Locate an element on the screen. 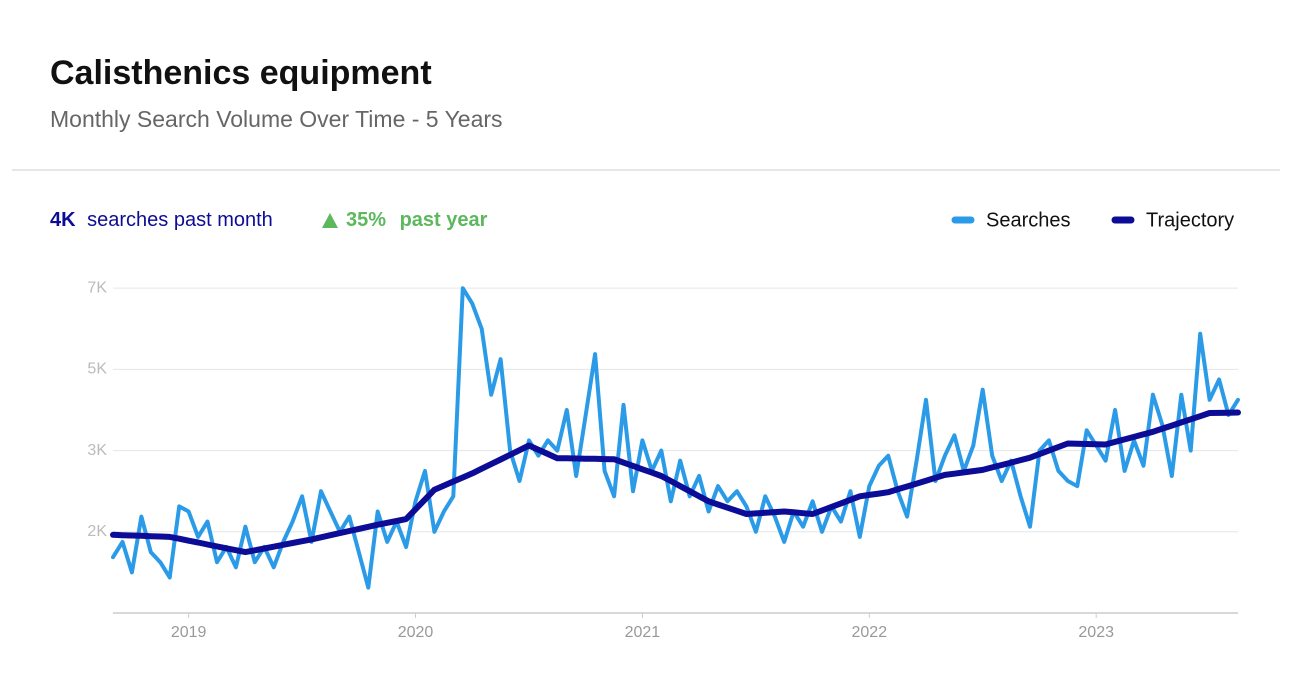 The height and width of the screenshot is (692, 1292). growth-label: past year is located at coordinates (444, 220).